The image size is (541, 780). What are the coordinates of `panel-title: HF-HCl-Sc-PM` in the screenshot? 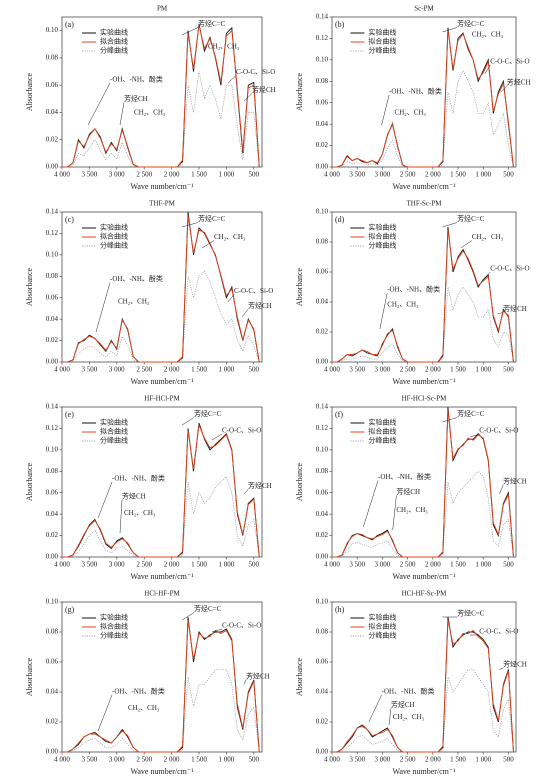 It's located at (425, 399).